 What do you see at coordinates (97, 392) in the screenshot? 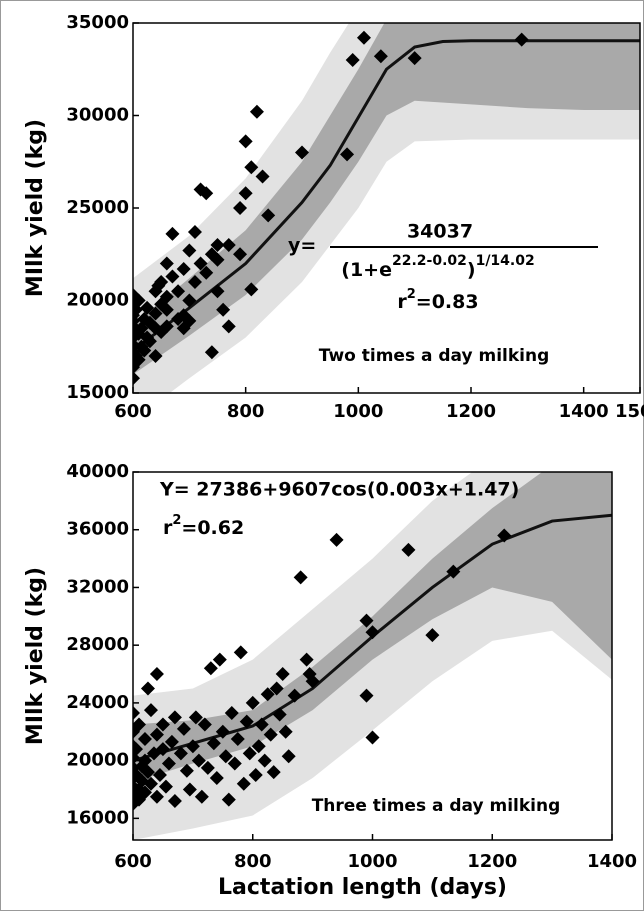
I see `y-tick-label: 15000` at bounding box center [97, 392].